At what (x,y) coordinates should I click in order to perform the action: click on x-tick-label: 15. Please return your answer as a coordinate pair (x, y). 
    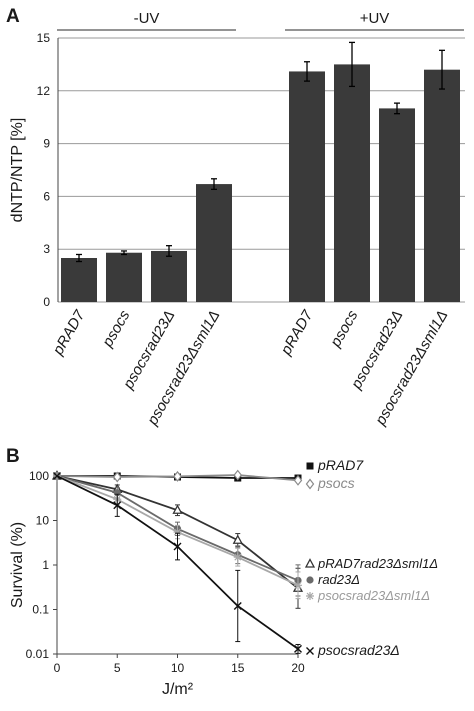
    Looking at the image, I should click on (238, 668).